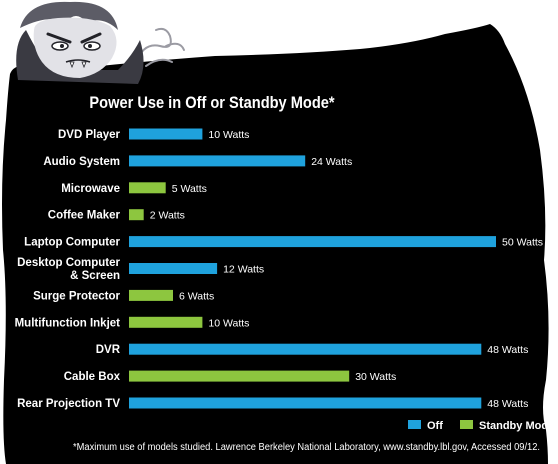 This screenshot has width=558, height=464. Describe the element at coordinates (95, 276) in the screenshot. I see `category-label-line: & Screen` at that location.